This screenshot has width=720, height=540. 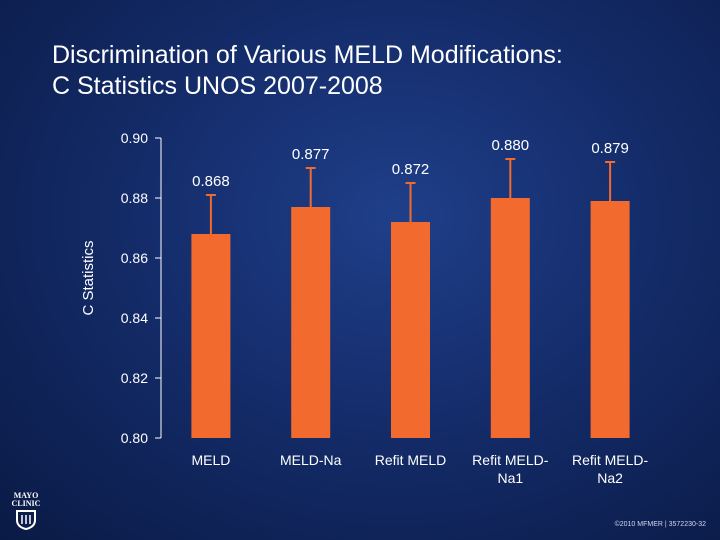 What do you see at coordinates (134, 378) in the screenshot?
I see `y-tick-label: 0.82` at bounding box center [134, 378].